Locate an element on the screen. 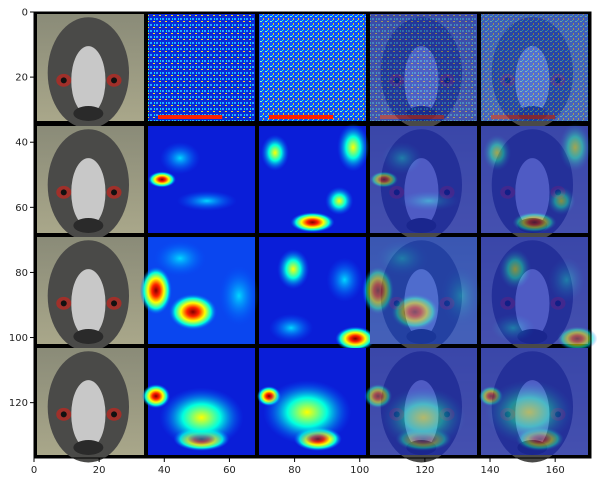 This screenshot has width=598, height=481. x-tick-label: 140 is located at coordinates (489, 470).